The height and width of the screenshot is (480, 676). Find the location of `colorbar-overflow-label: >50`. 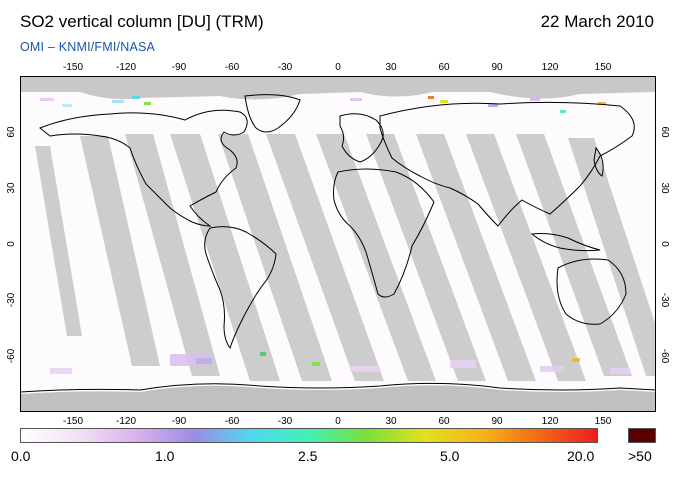

colorbar-overflow-label: >50 is located at coordinates (640, 456).